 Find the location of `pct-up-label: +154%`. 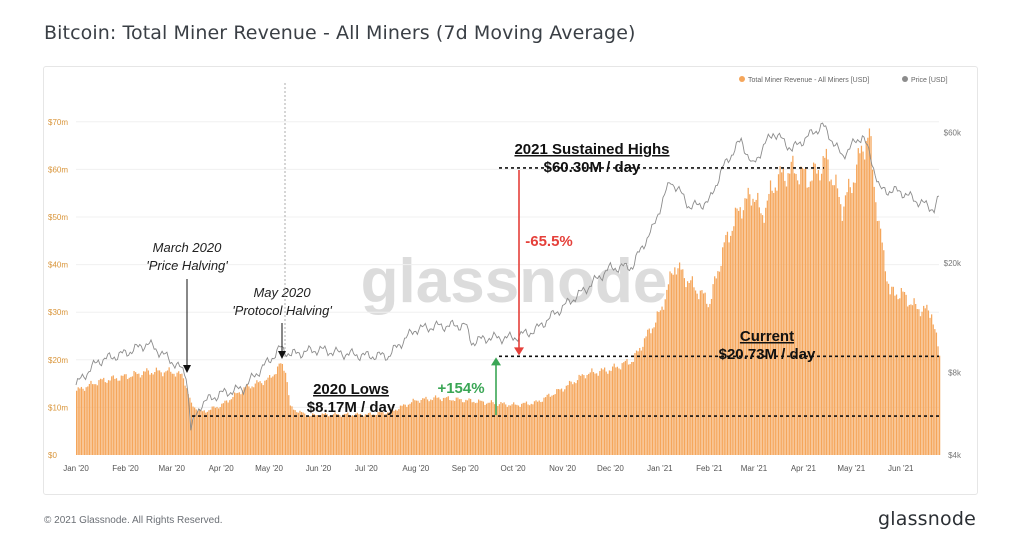

pct-up-label: +154% is located at coordinates (460, 388).